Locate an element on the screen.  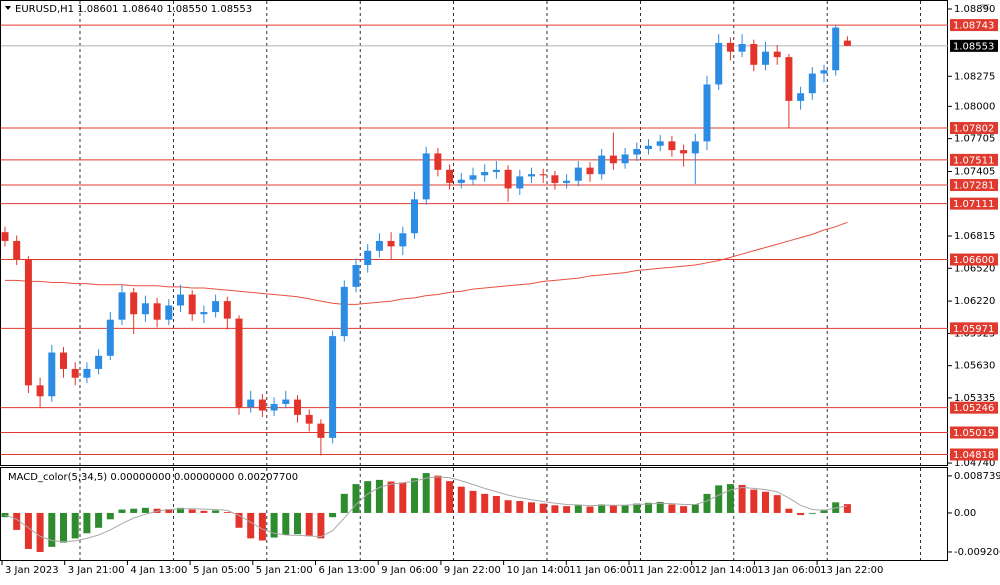
level-label: 1.05971 is located at coordinates (973, 329).